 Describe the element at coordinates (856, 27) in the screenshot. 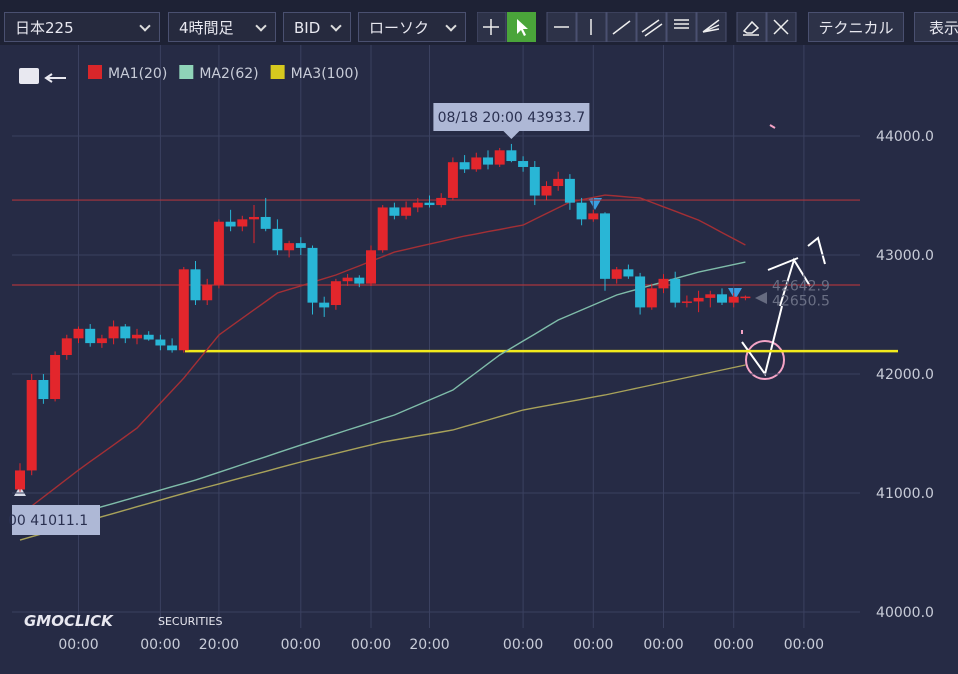

I see `technical-button: テクニカル` at that location.